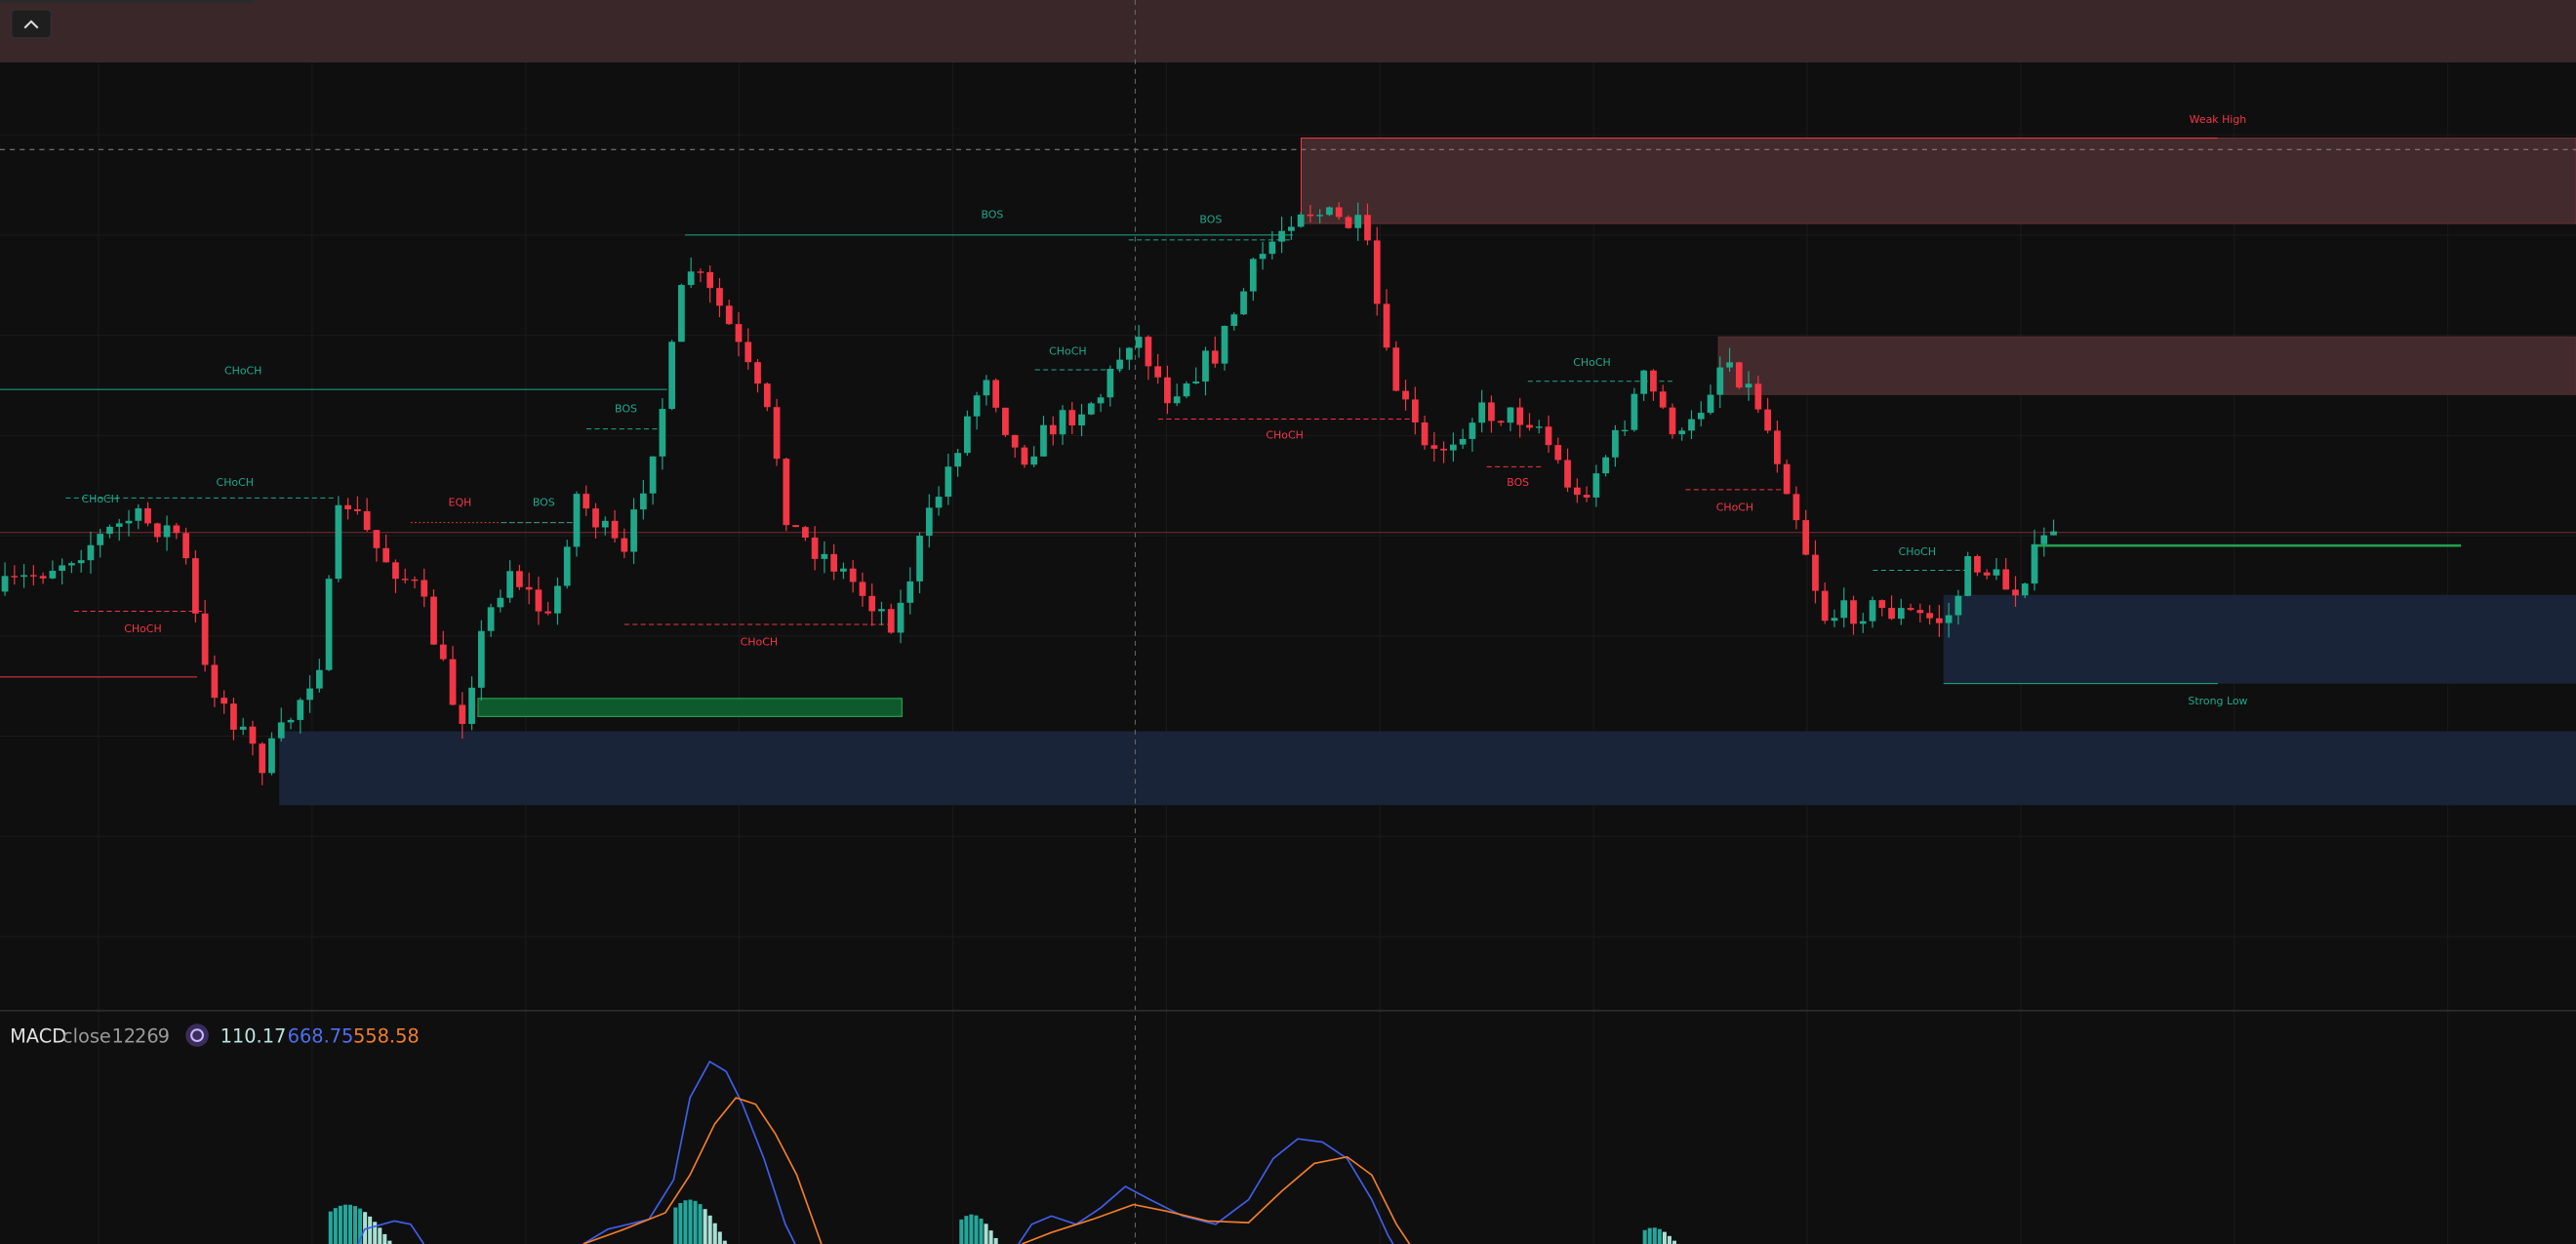 This screenshot has width=2576, height=1244. What do you see at coordinates (215, 1035) in the screenshot?
I see `indicator-header: MACD close 12 26 9 110.17 668.75 558.58` at bounding box center [215, 1035].